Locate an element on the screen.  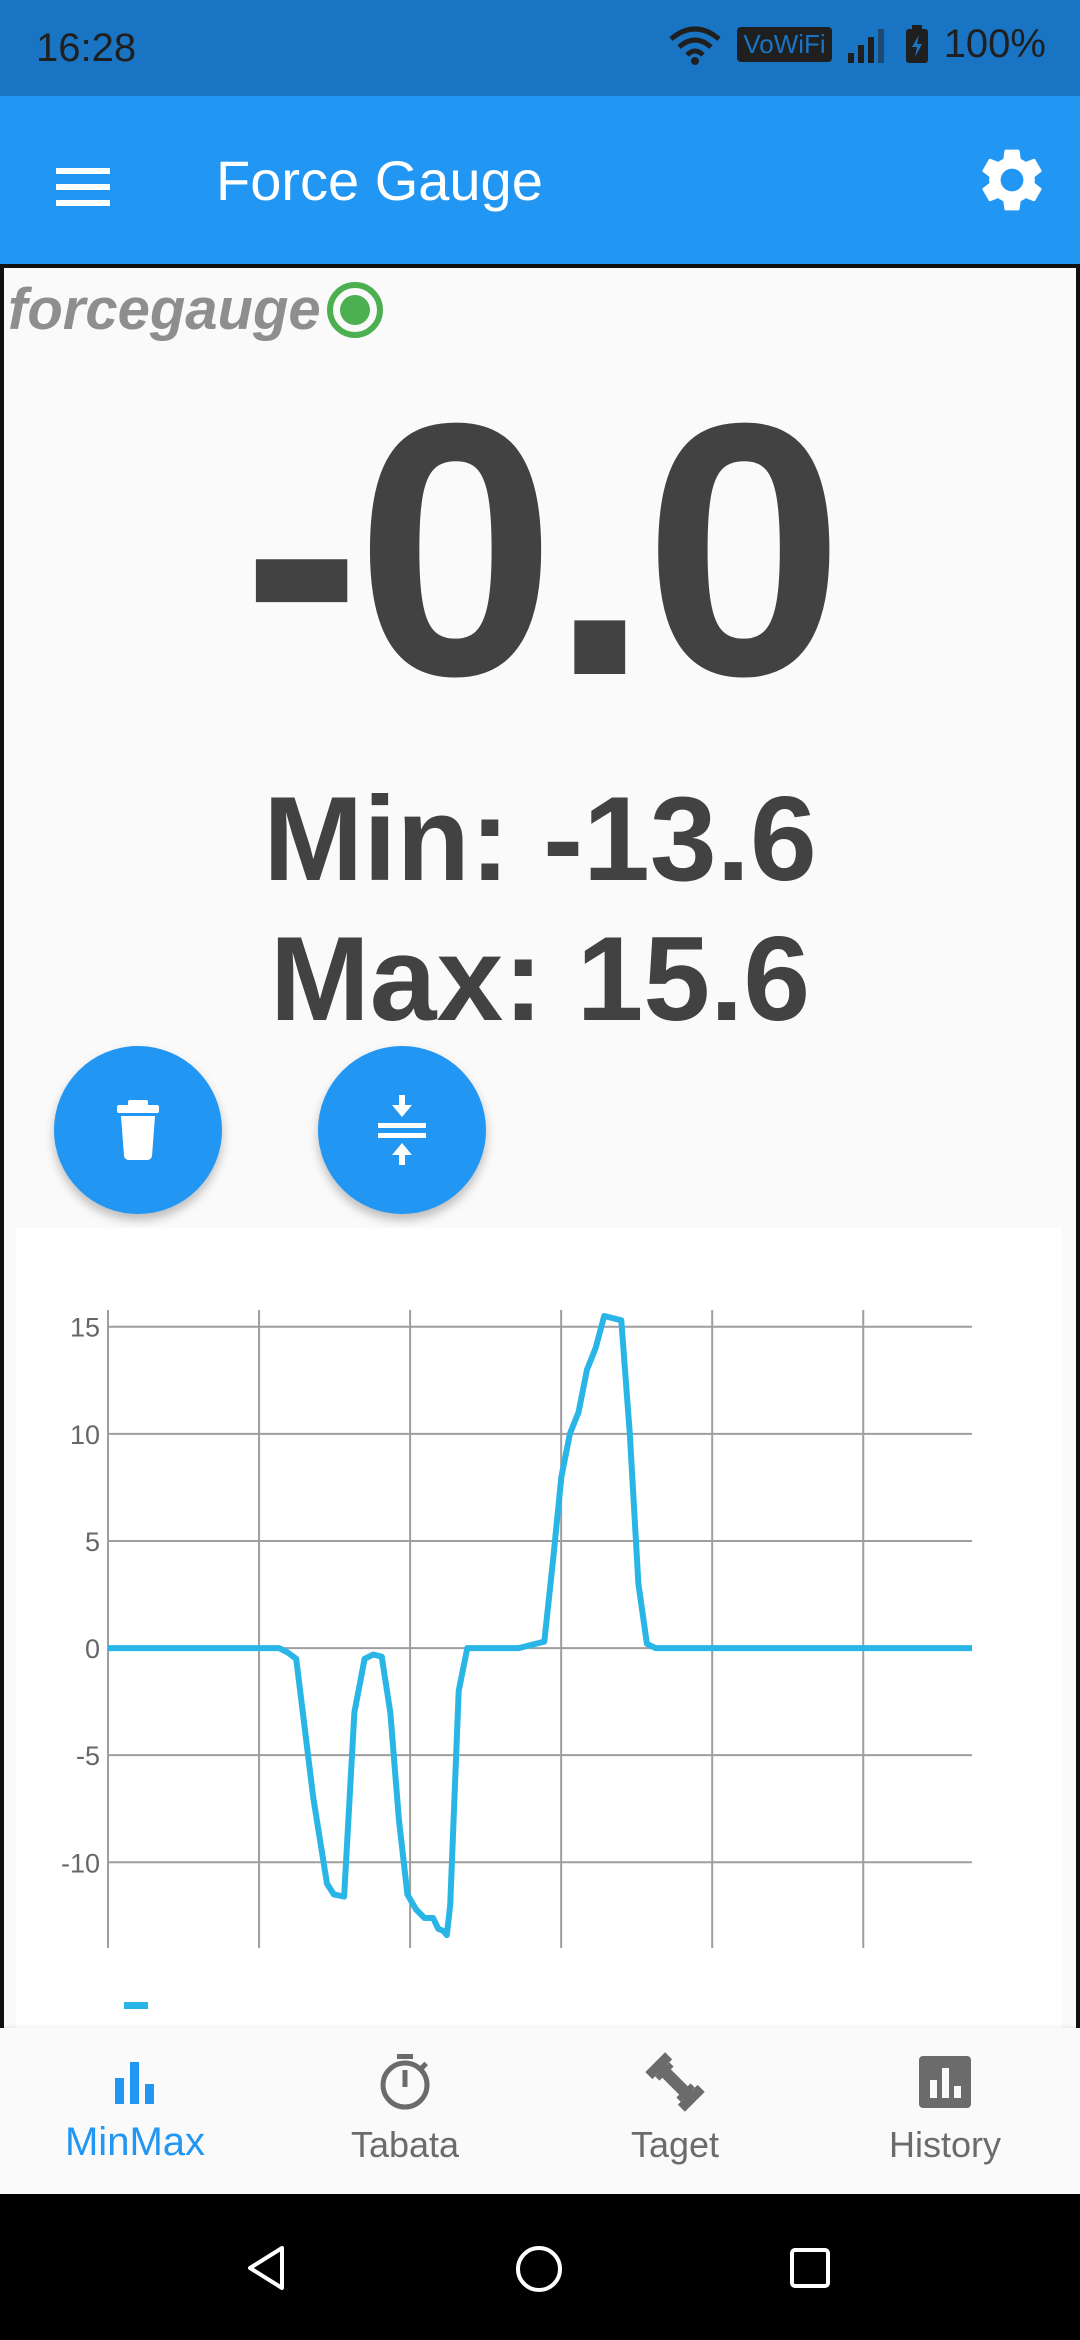
clear-button is located at coordinates (138, 1130).